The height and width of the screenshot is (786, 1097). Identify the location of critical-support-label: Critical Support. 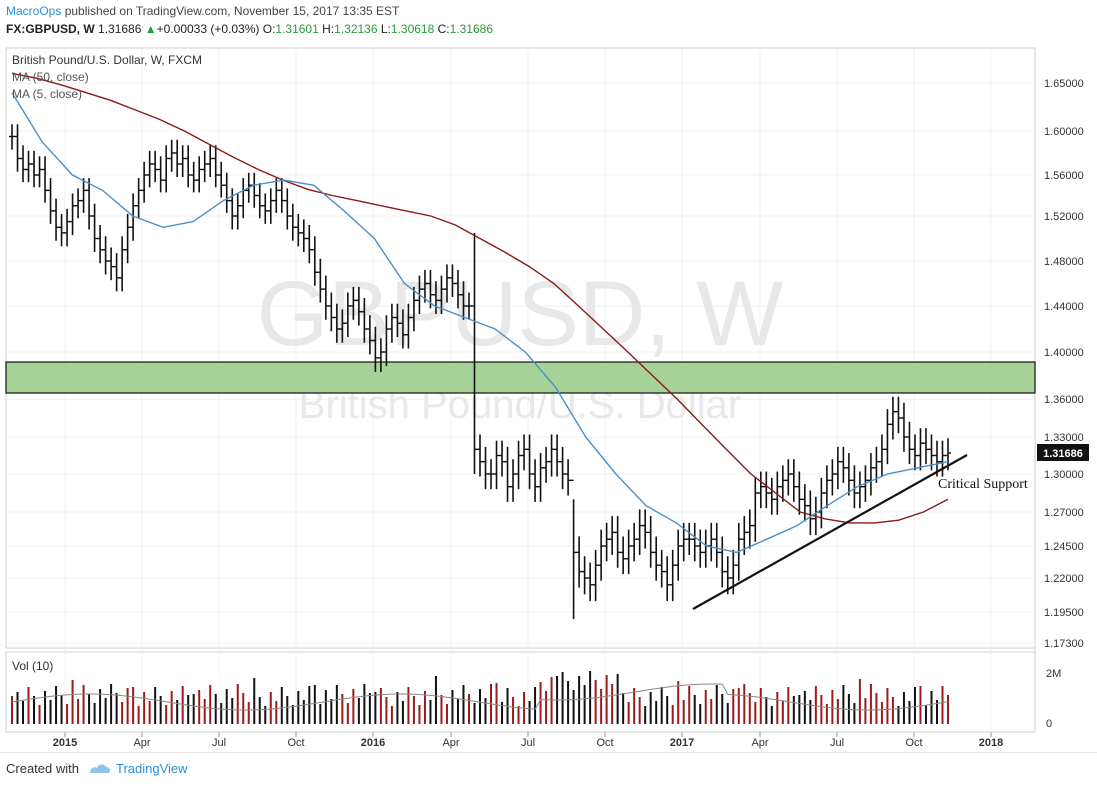
(983, 484).